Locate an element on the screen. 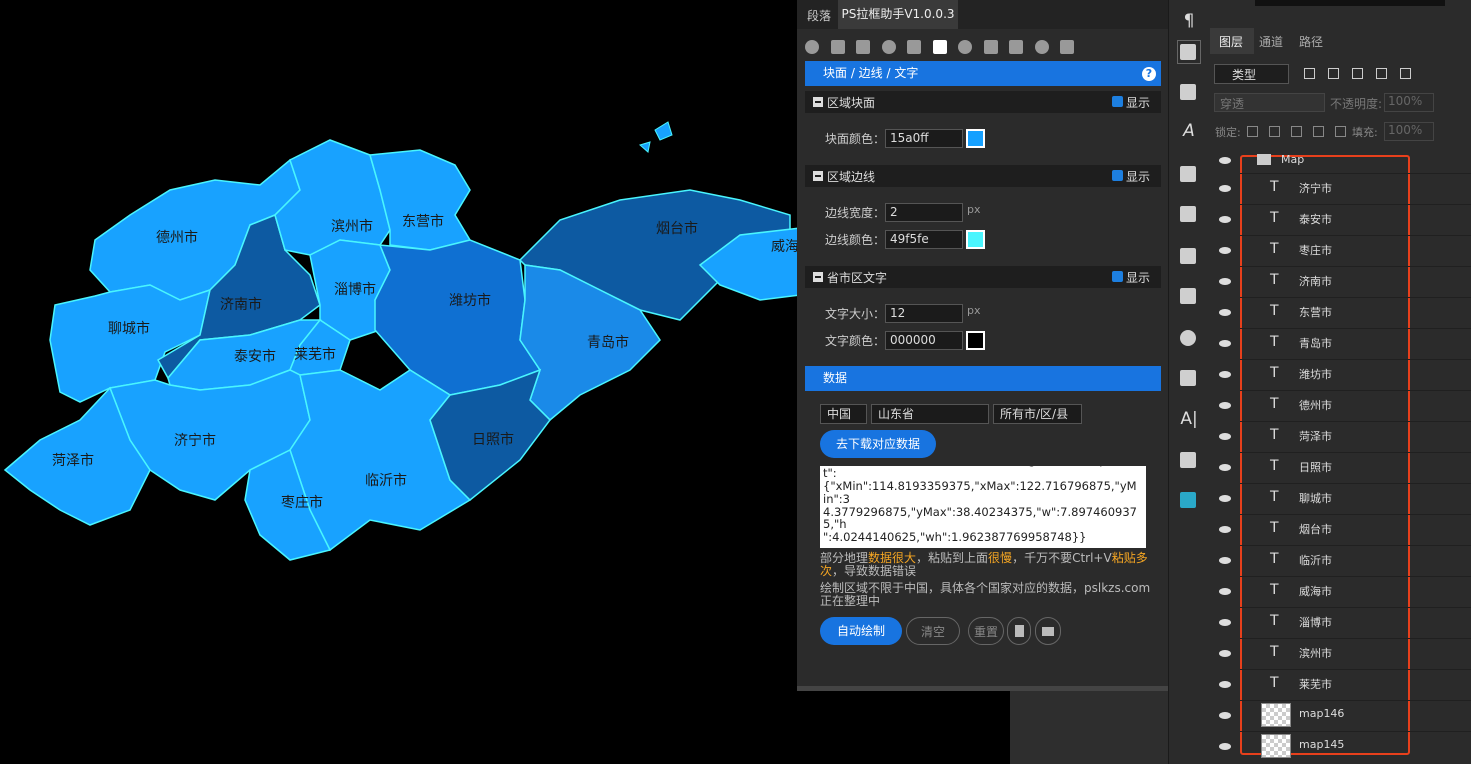 This screenshot has height=764, width=1471. blend-select is located at coordinates (1269, 102).